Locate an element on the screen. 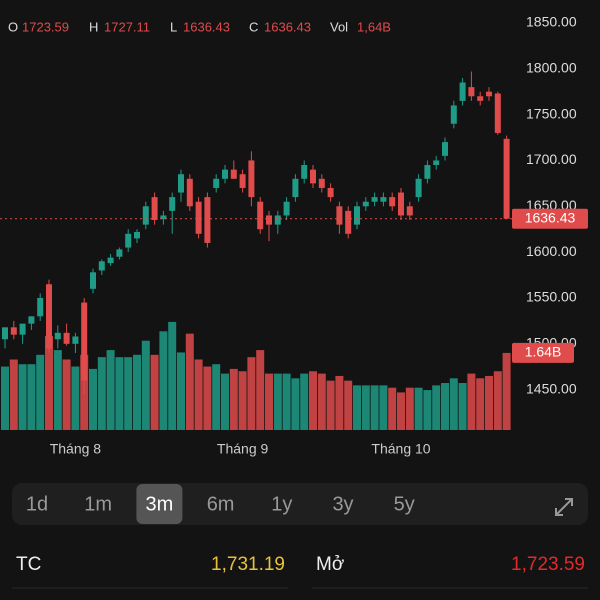 The image size is (600, 600). expand-icon is located at coordinates (564, 507).